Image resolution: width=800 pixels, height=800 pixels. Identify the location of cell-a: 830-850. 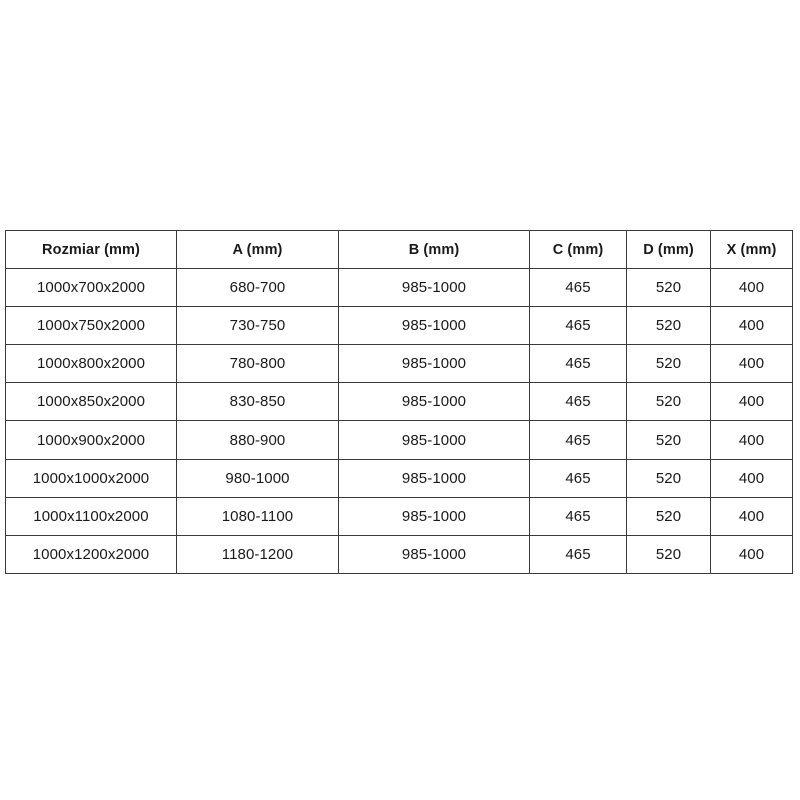
(257, 402).